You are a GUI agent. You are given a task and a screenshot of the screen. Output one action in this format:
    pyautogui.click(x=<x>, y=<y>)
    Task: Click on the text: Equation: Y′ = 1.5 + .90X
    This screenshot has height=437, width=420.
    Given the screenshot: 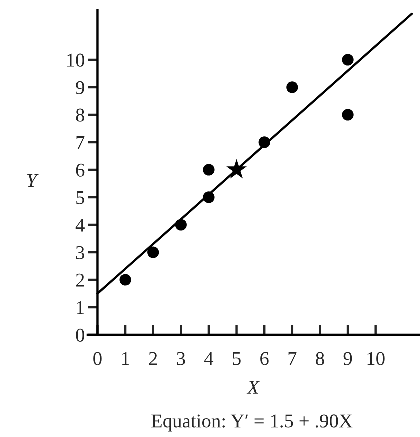 What is the action you would take?
    pyautogui.click(x=252, y=423)
    